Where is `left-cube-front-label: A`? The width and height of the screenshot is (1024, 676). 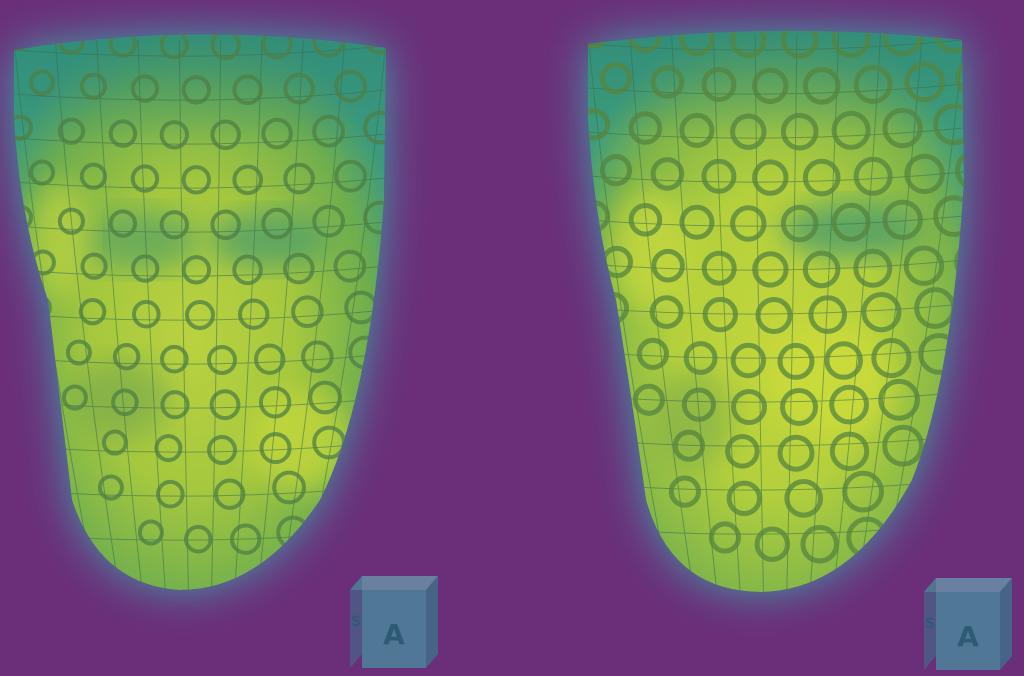
left-cube-front-label: A is located at coordinates (394, 634).